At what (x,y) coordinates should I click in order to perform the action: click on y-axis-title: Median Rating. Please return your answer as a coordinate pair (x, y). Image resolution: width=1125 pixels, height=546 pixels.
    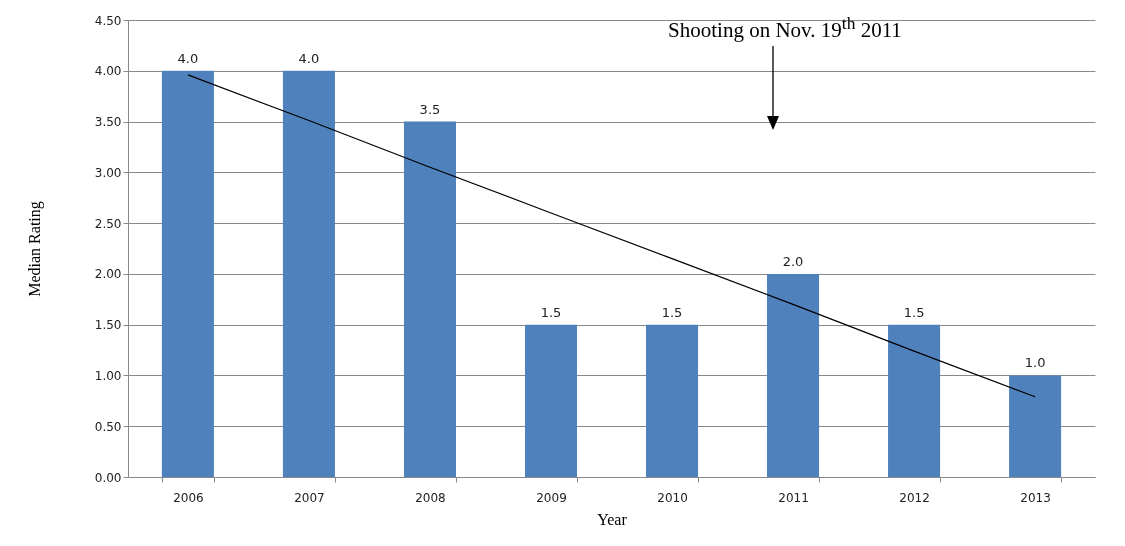
    Looking at the image, I should click on (34, 249).